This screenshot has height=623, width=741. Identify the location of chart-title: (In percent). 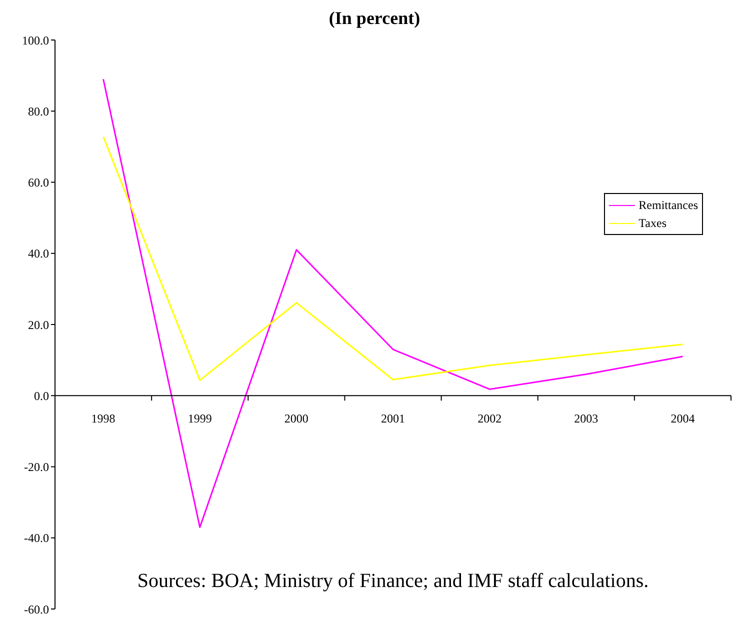
(375, 19).